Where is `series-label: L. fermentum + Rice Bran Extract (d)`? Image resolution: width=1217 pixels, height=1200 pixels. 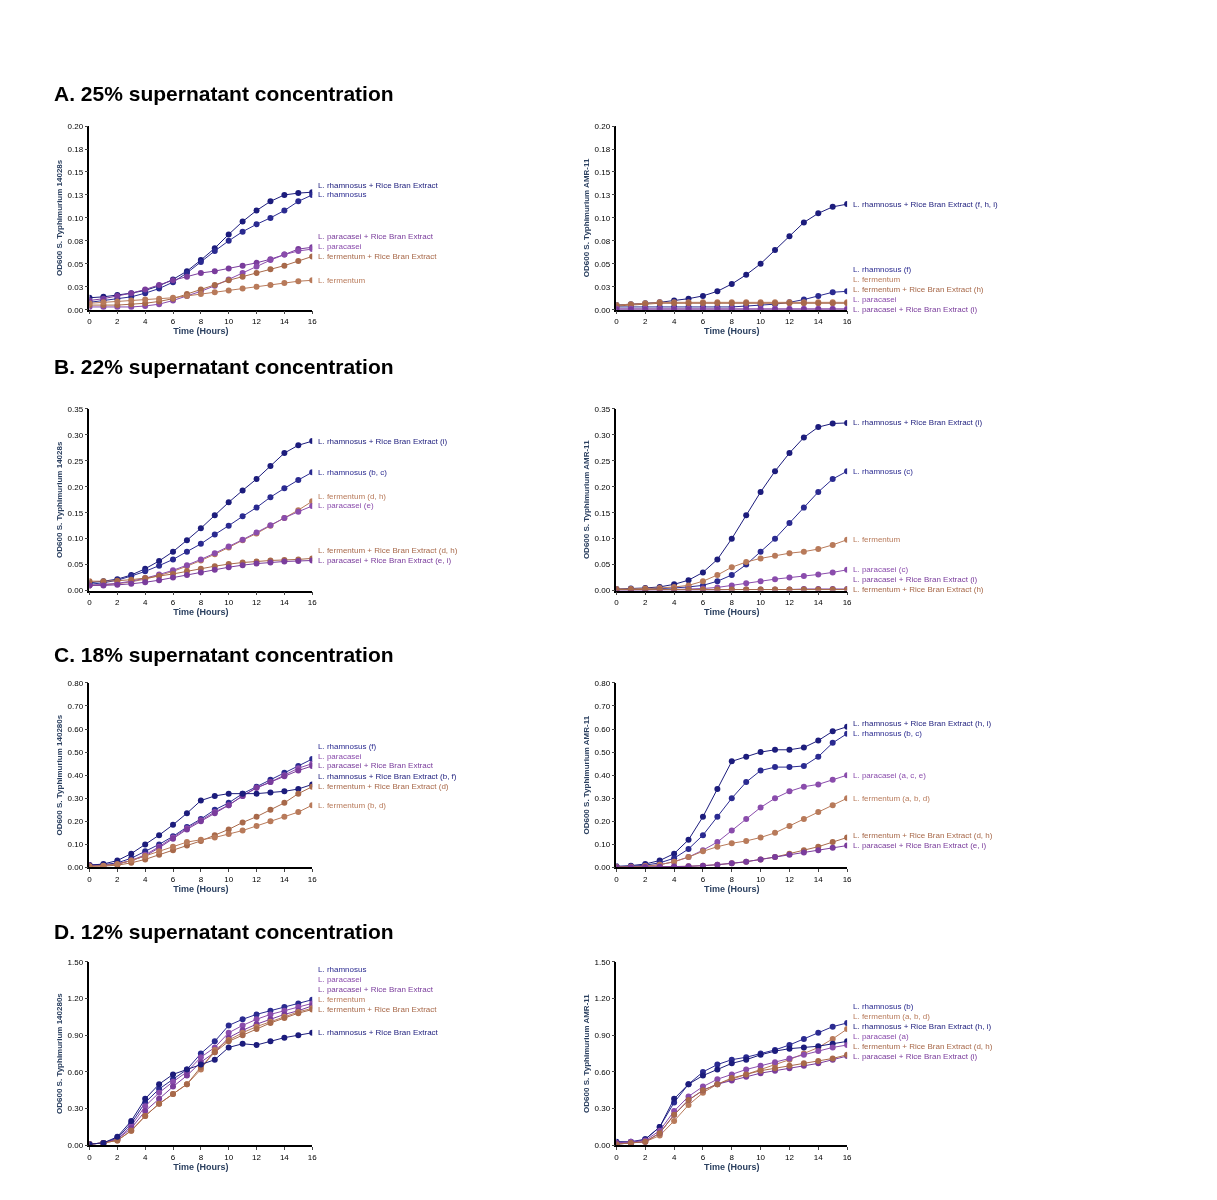
series-label: L. fermentum + Rice Bran Extract (d) is located at coordinates (383, 786).